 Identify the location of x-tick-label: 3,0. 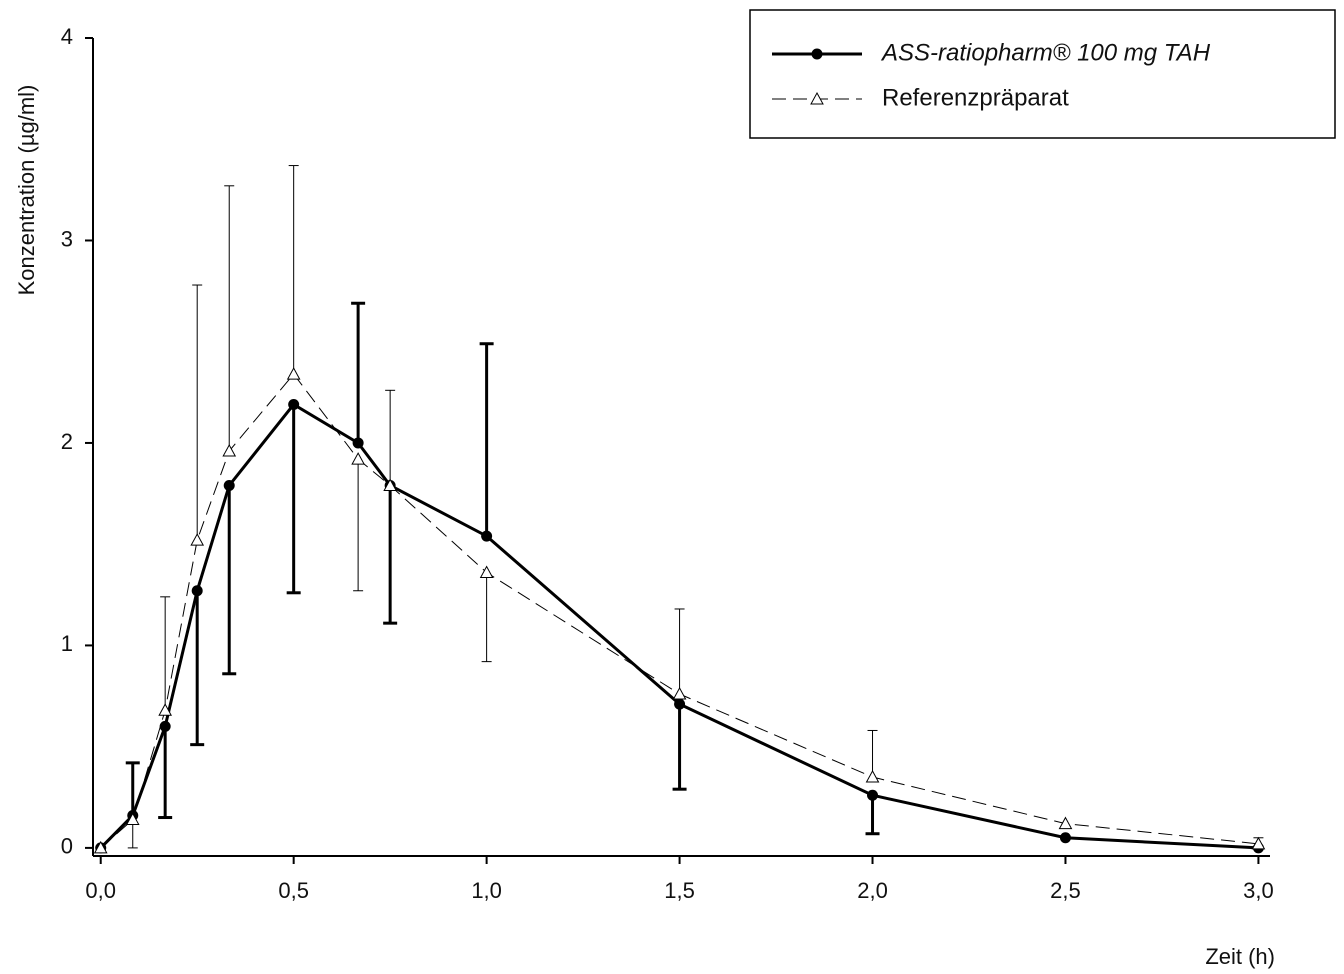
(1258, 890).